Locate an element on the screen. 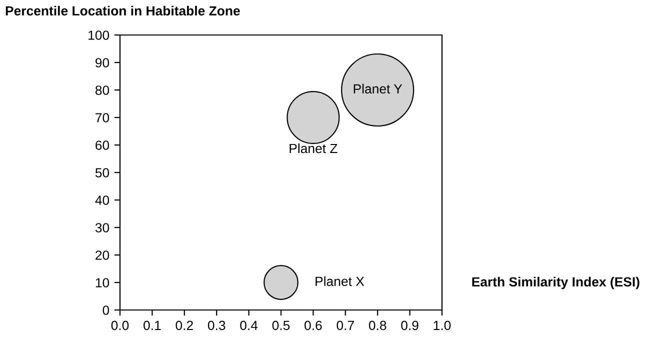  y-tick-label: 50 is located at coordinates (102, 173).